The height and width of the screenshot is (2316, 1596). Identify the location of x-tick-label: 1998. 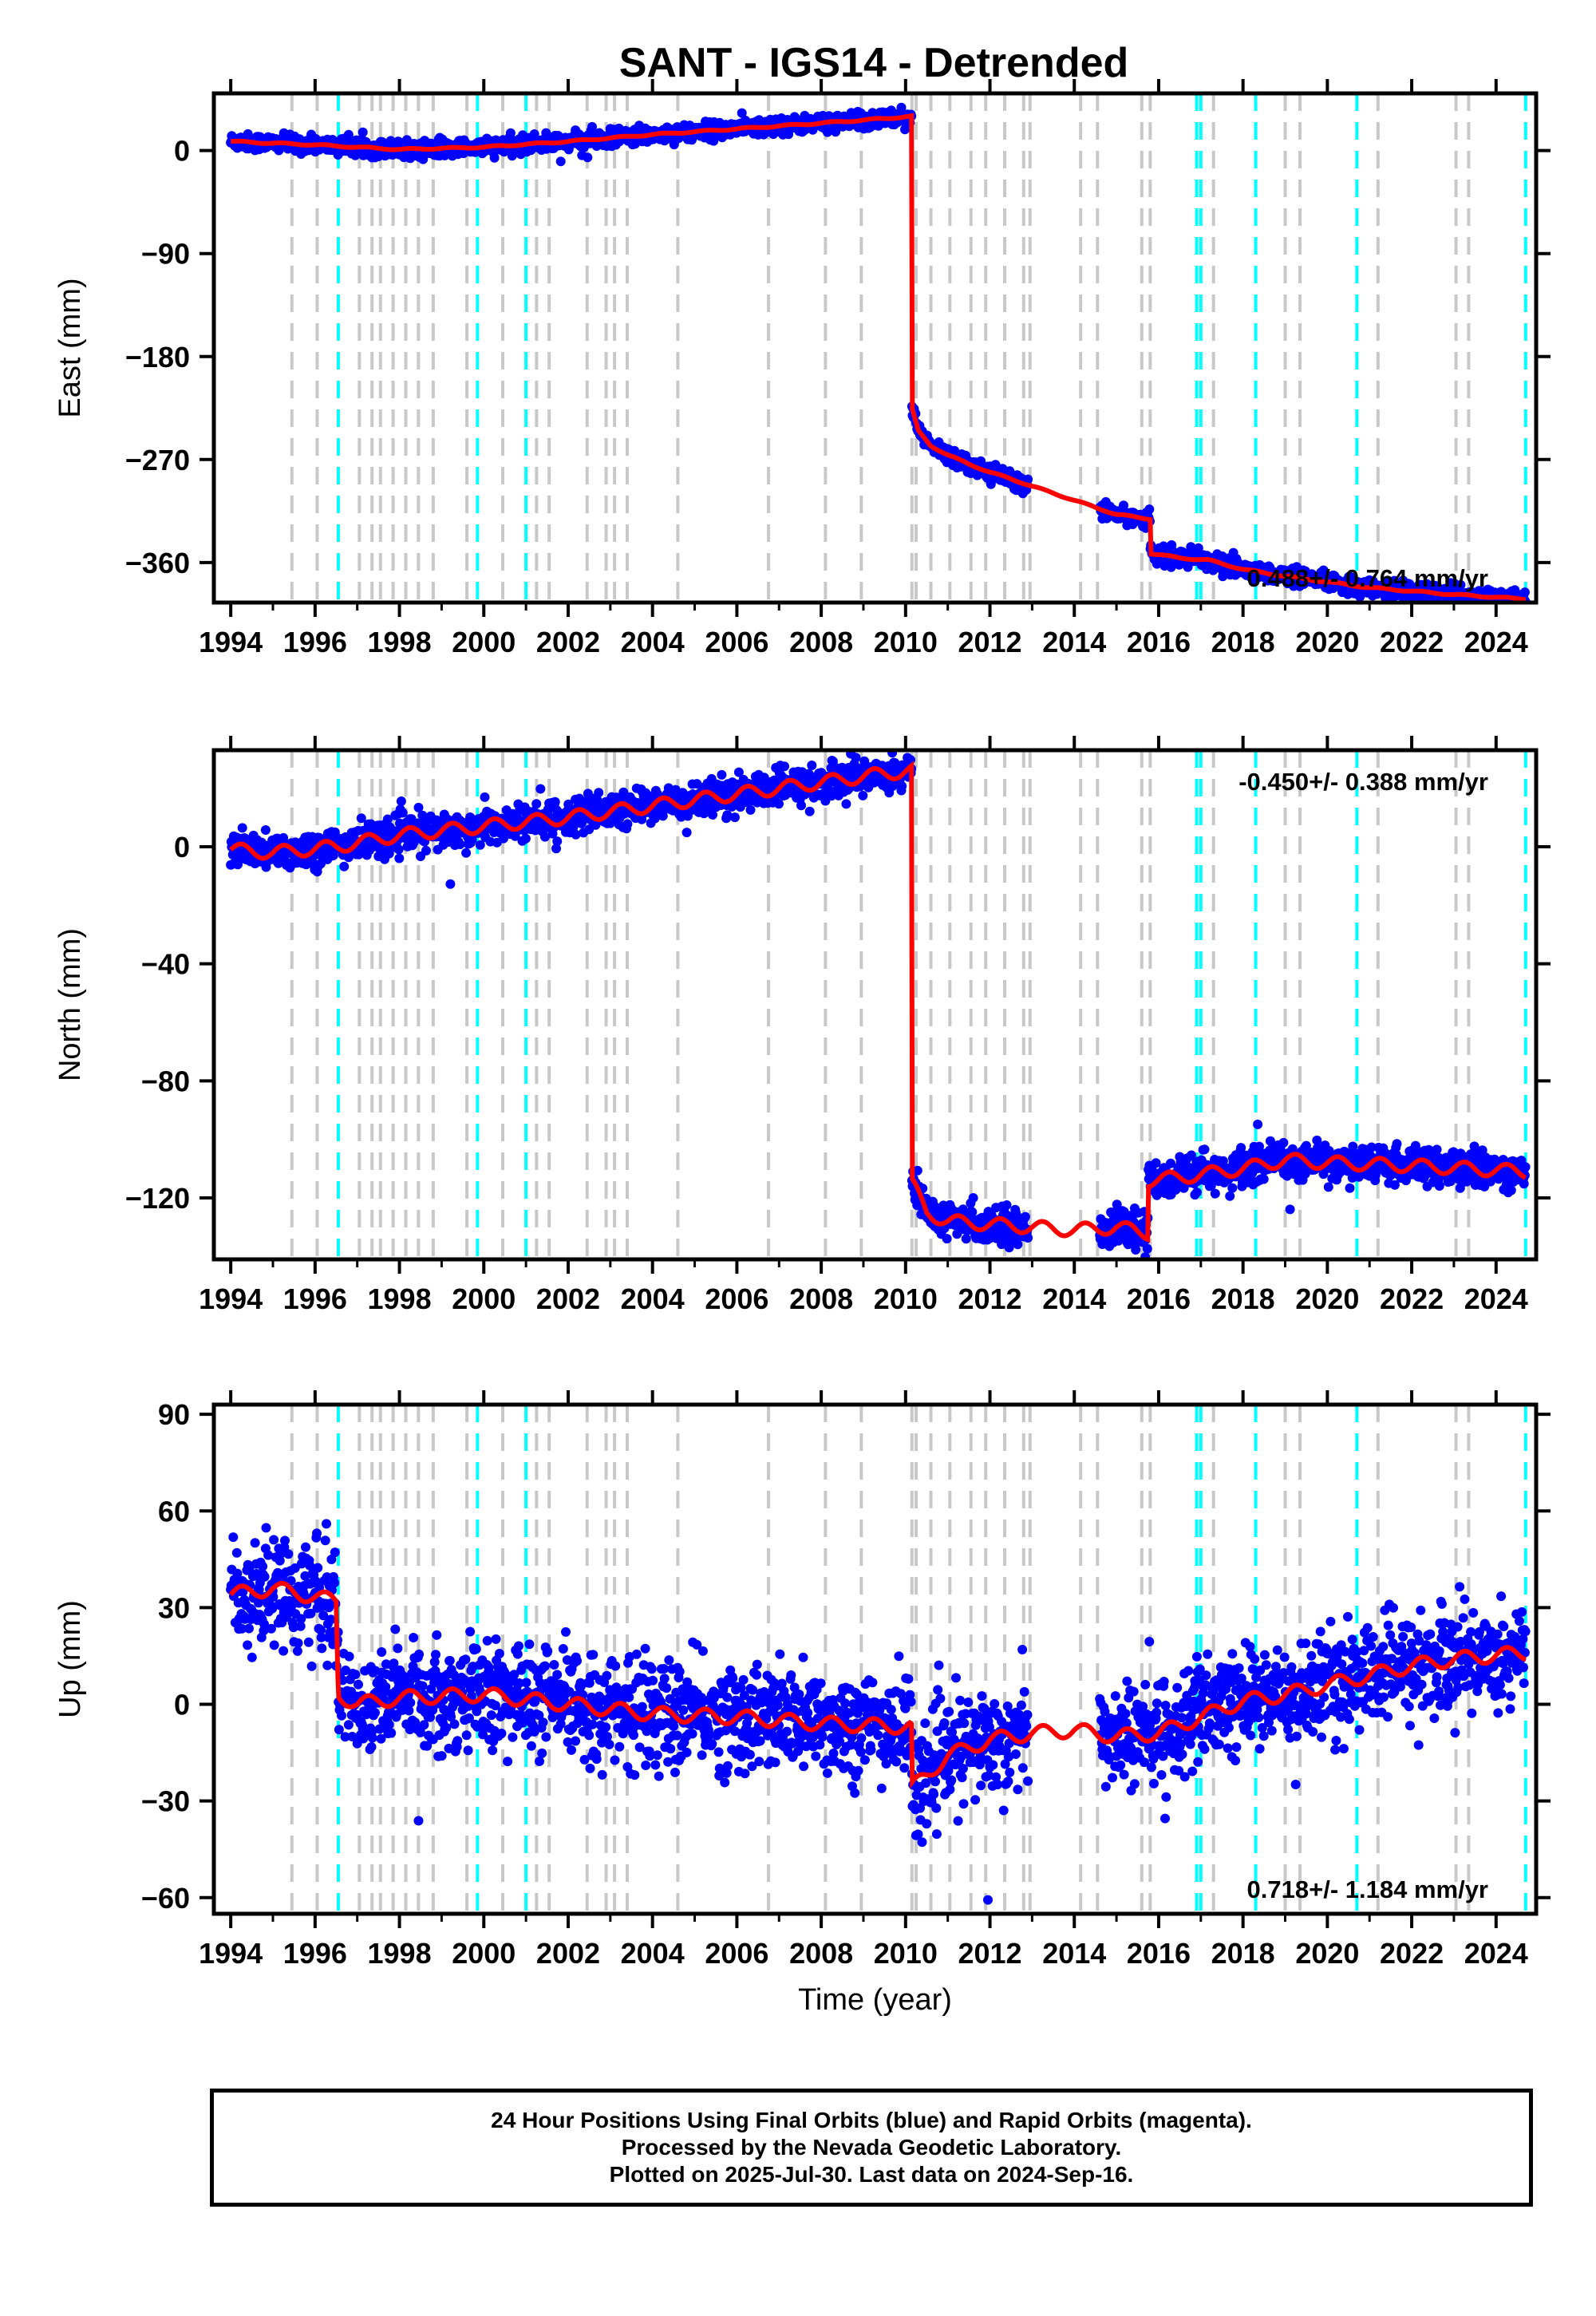
(400, 642).